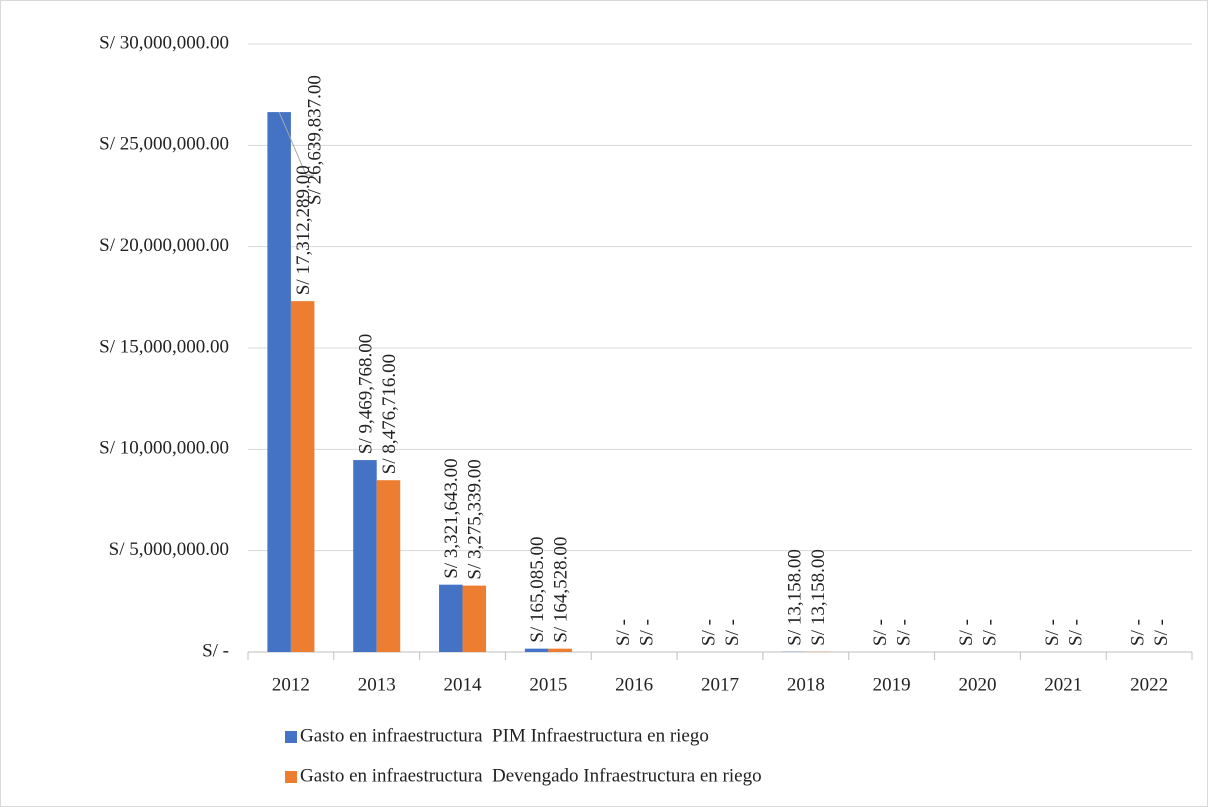  What do you see at coordinates (1063, 684) in the screenshot?
I see `x-tick-label: 2021` at bounding box center [1063, 684].